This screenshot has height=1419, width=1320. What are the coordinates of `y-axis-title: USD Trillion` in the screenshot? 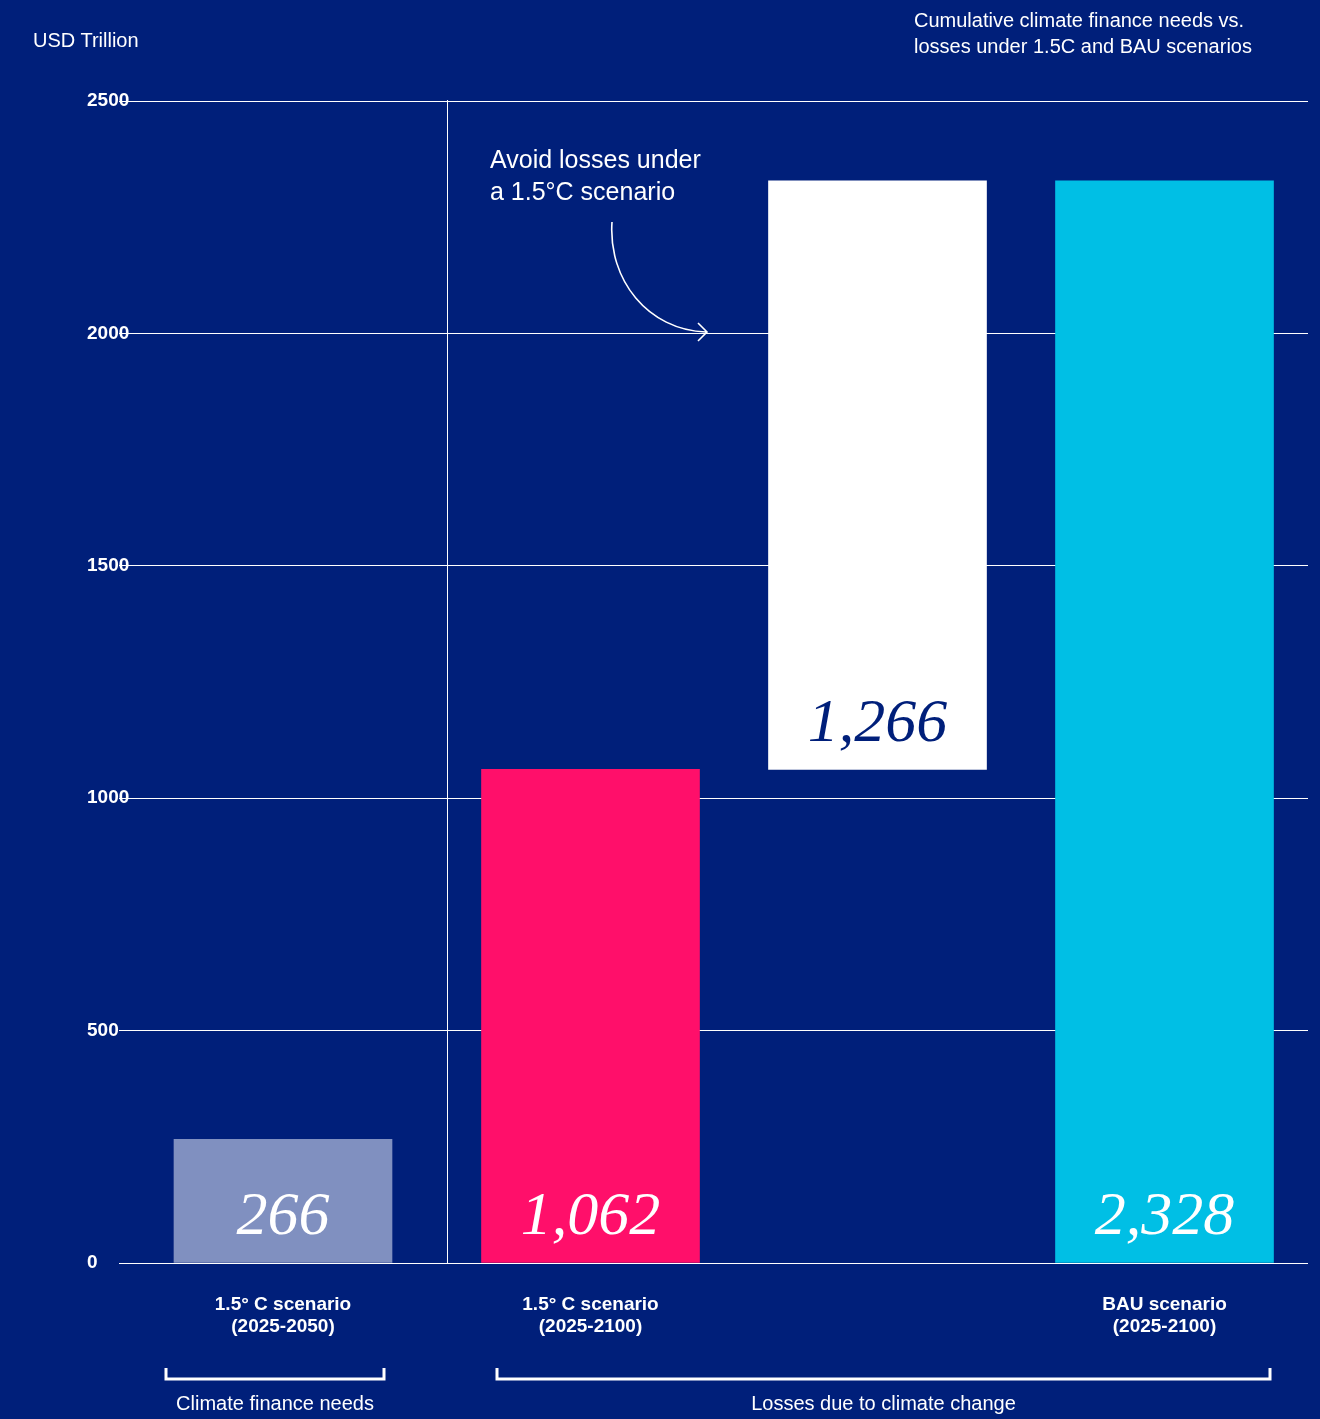 It's located at (86, 40).